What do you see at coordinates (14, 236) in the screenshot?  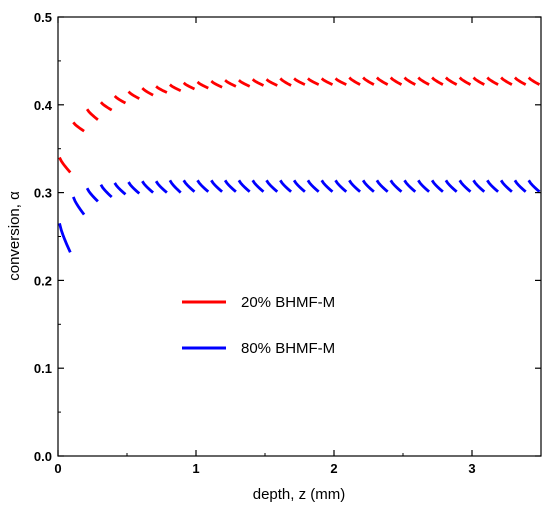 I see `y-axis-label: conversion, α` at bounding box center [14, 236].